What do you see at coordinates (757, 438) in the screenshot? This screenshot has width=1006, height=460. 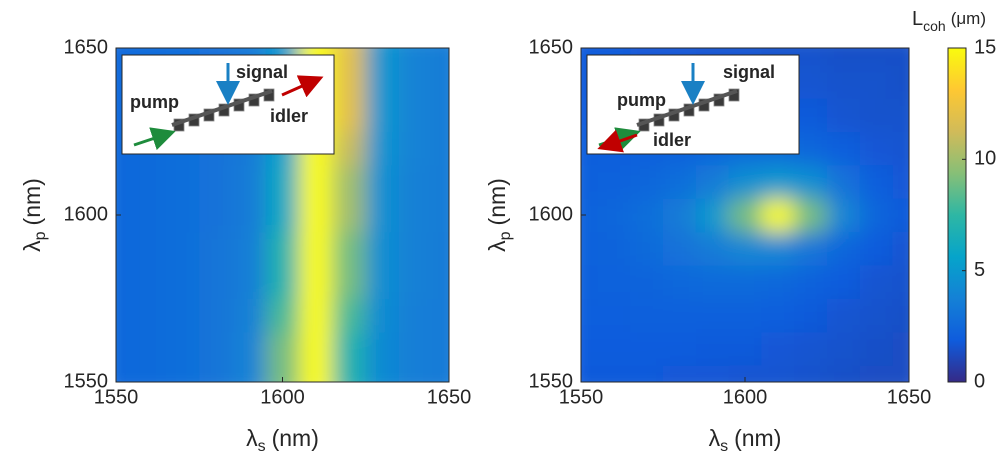 I see `label-unit: (nm)` at bounding box center [757, 438].